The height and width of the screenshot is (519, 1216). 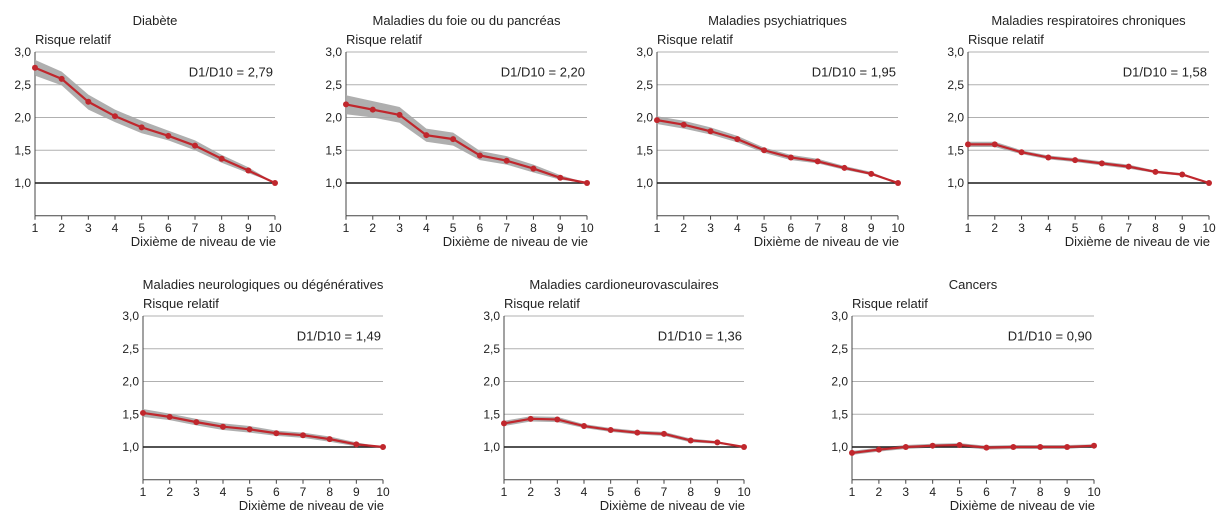 What do you see at coordinates (777, 20) in the screenshot?
I see `chart-title: Maladies psychiatriques` at bounding box center [777, 20].